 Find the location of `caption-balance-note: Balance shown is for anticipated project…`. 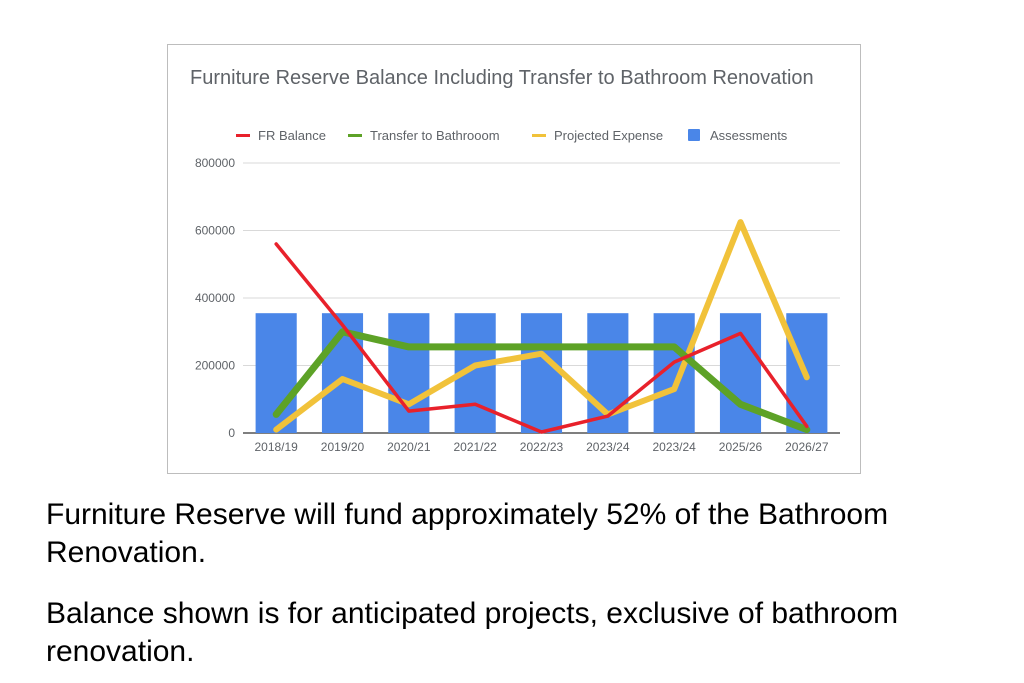

caption-balance-note: Balance shown is for anticipated project… is located at coordinates (472, 632).